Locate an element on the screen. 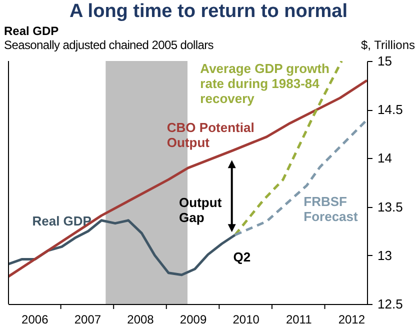 The width and height of the screenshot is (417, 332). series-label: Real GDP is located at coordinates (62, 220).